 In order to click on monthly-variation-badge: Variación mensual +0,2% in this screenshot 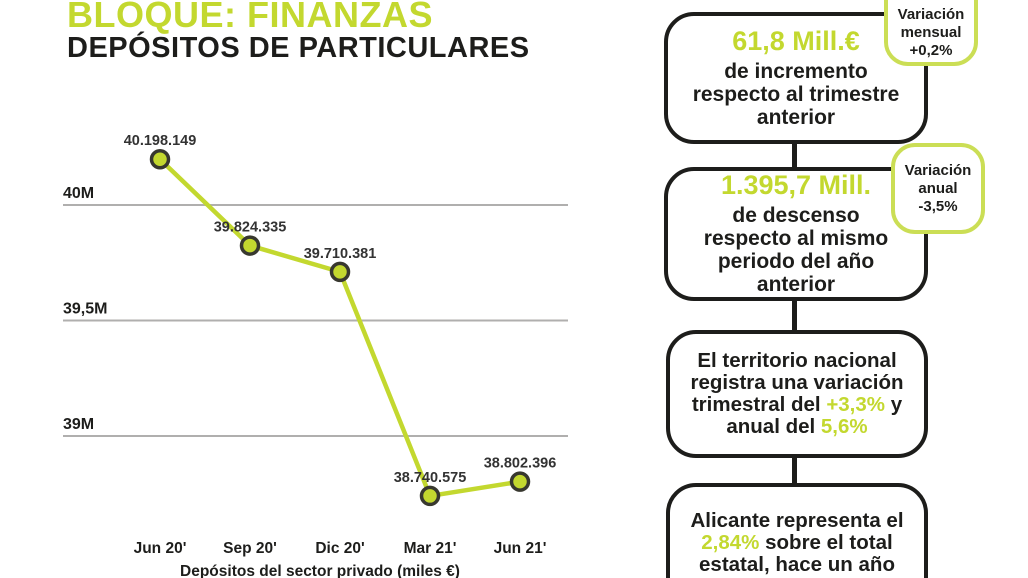, I will do `click(931, 33)`.